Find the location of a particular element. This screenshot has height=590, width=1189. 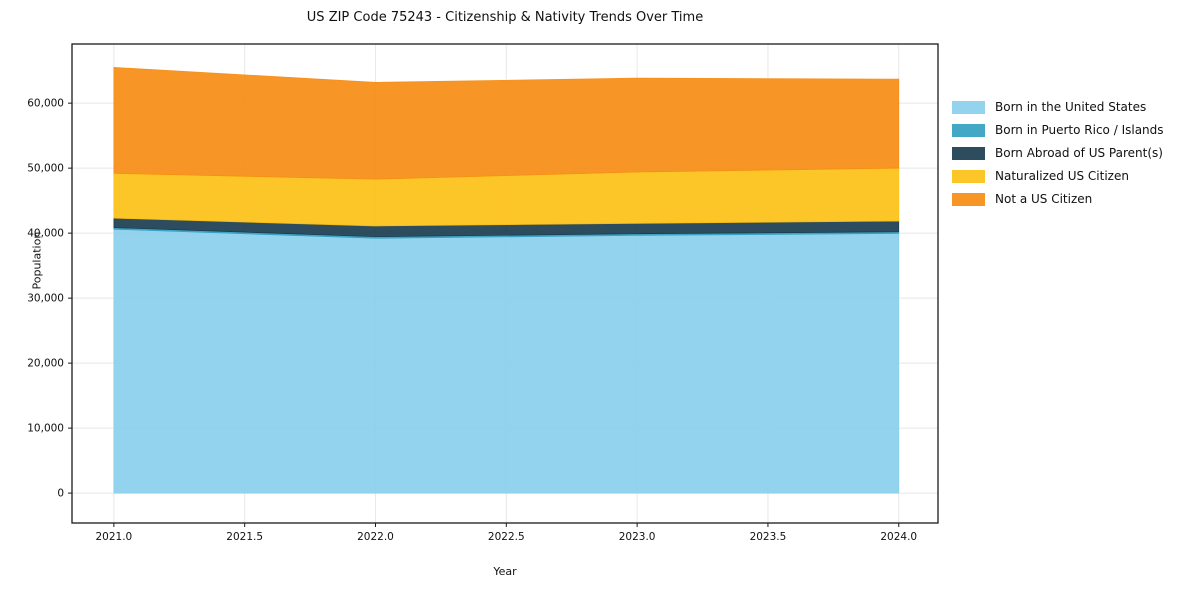

legend-label: Born in Puerto Rico / Islands is located at coordinates (1079, 130).